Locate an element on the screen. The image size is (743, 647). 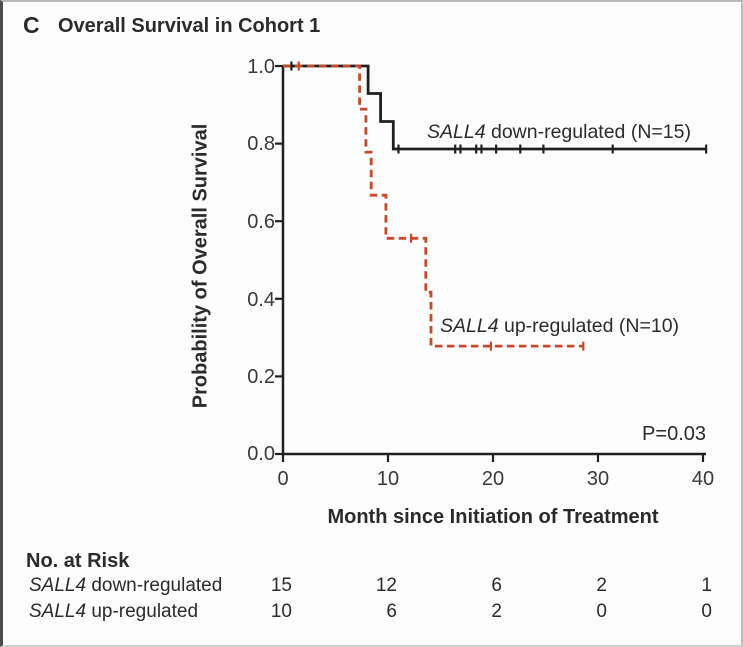
x-tick-label: 30 is located at coordinates (598, 479).